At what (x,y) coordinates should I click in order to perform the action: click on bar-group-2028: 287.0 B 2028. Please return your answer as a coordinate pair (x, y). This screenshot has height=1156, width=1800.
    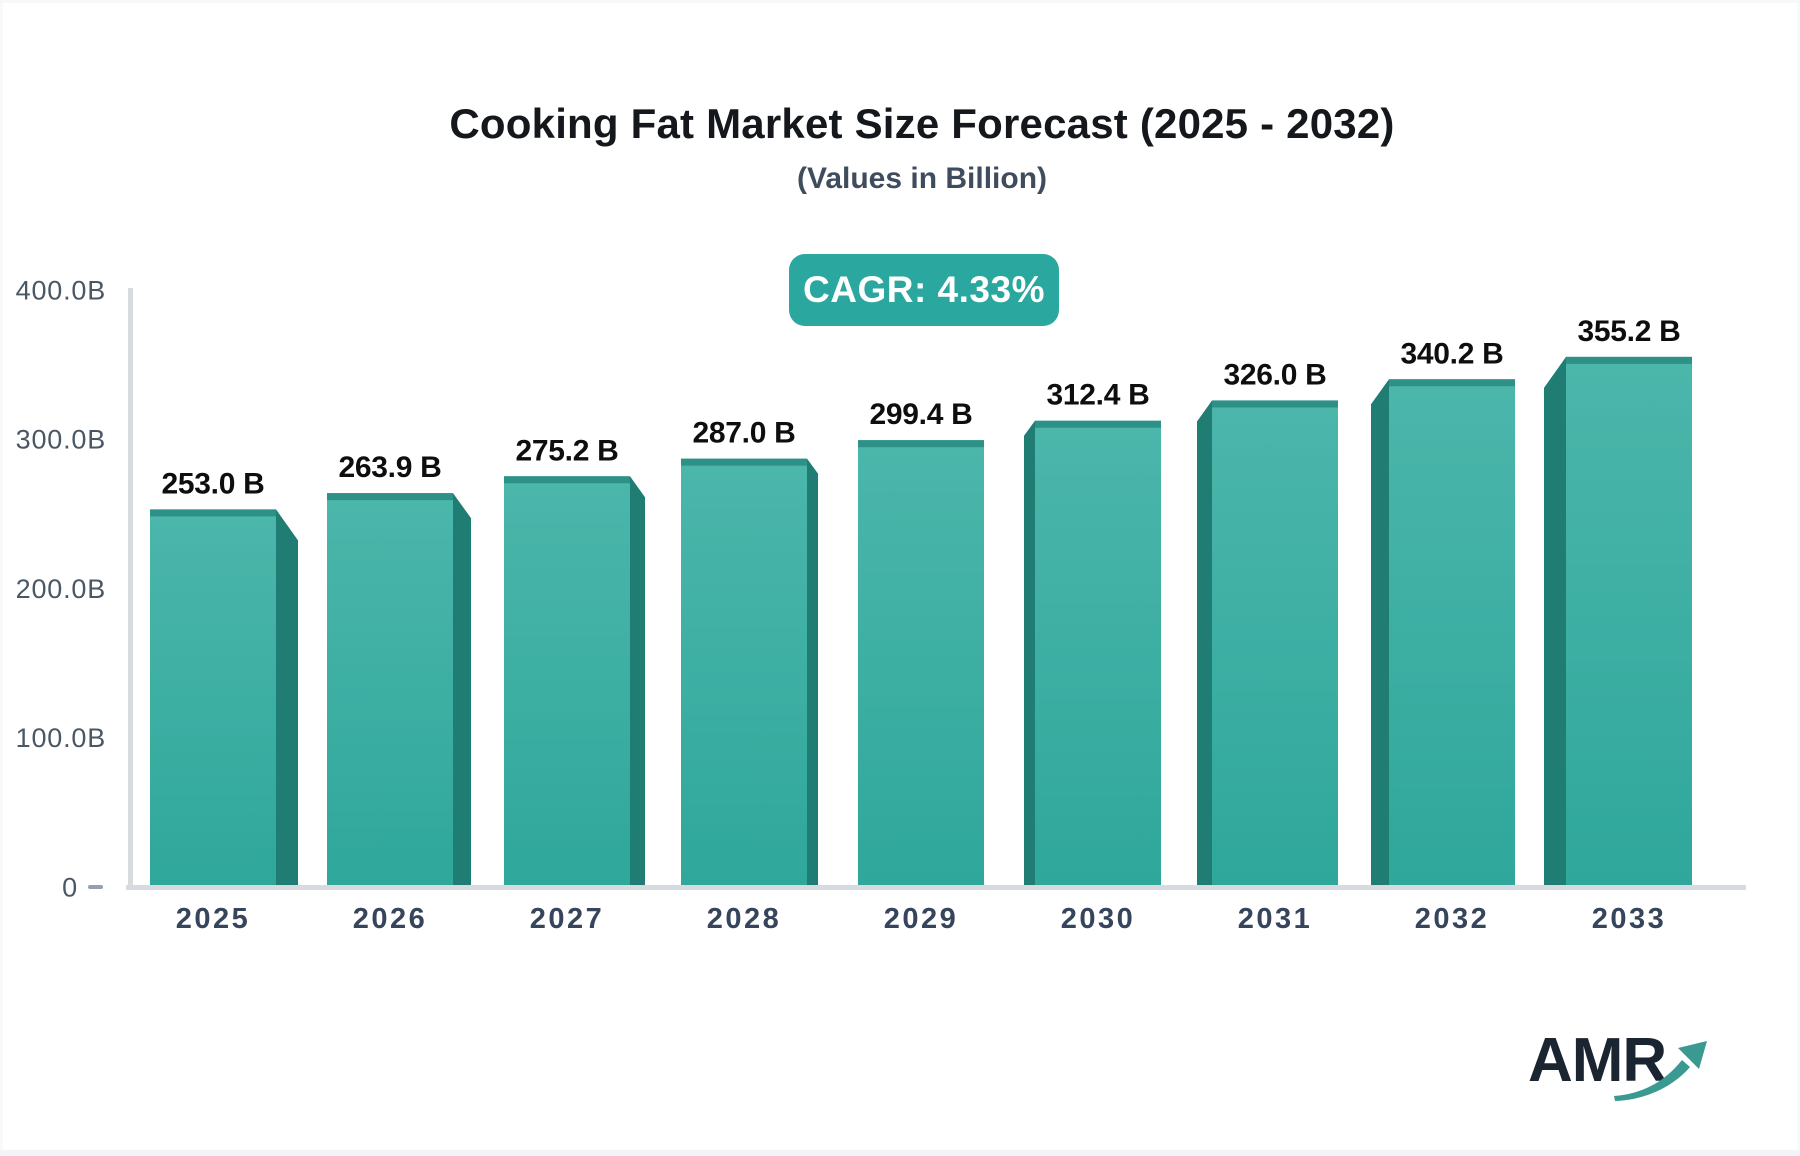
    Looking at the image, I should click on (749, 676).